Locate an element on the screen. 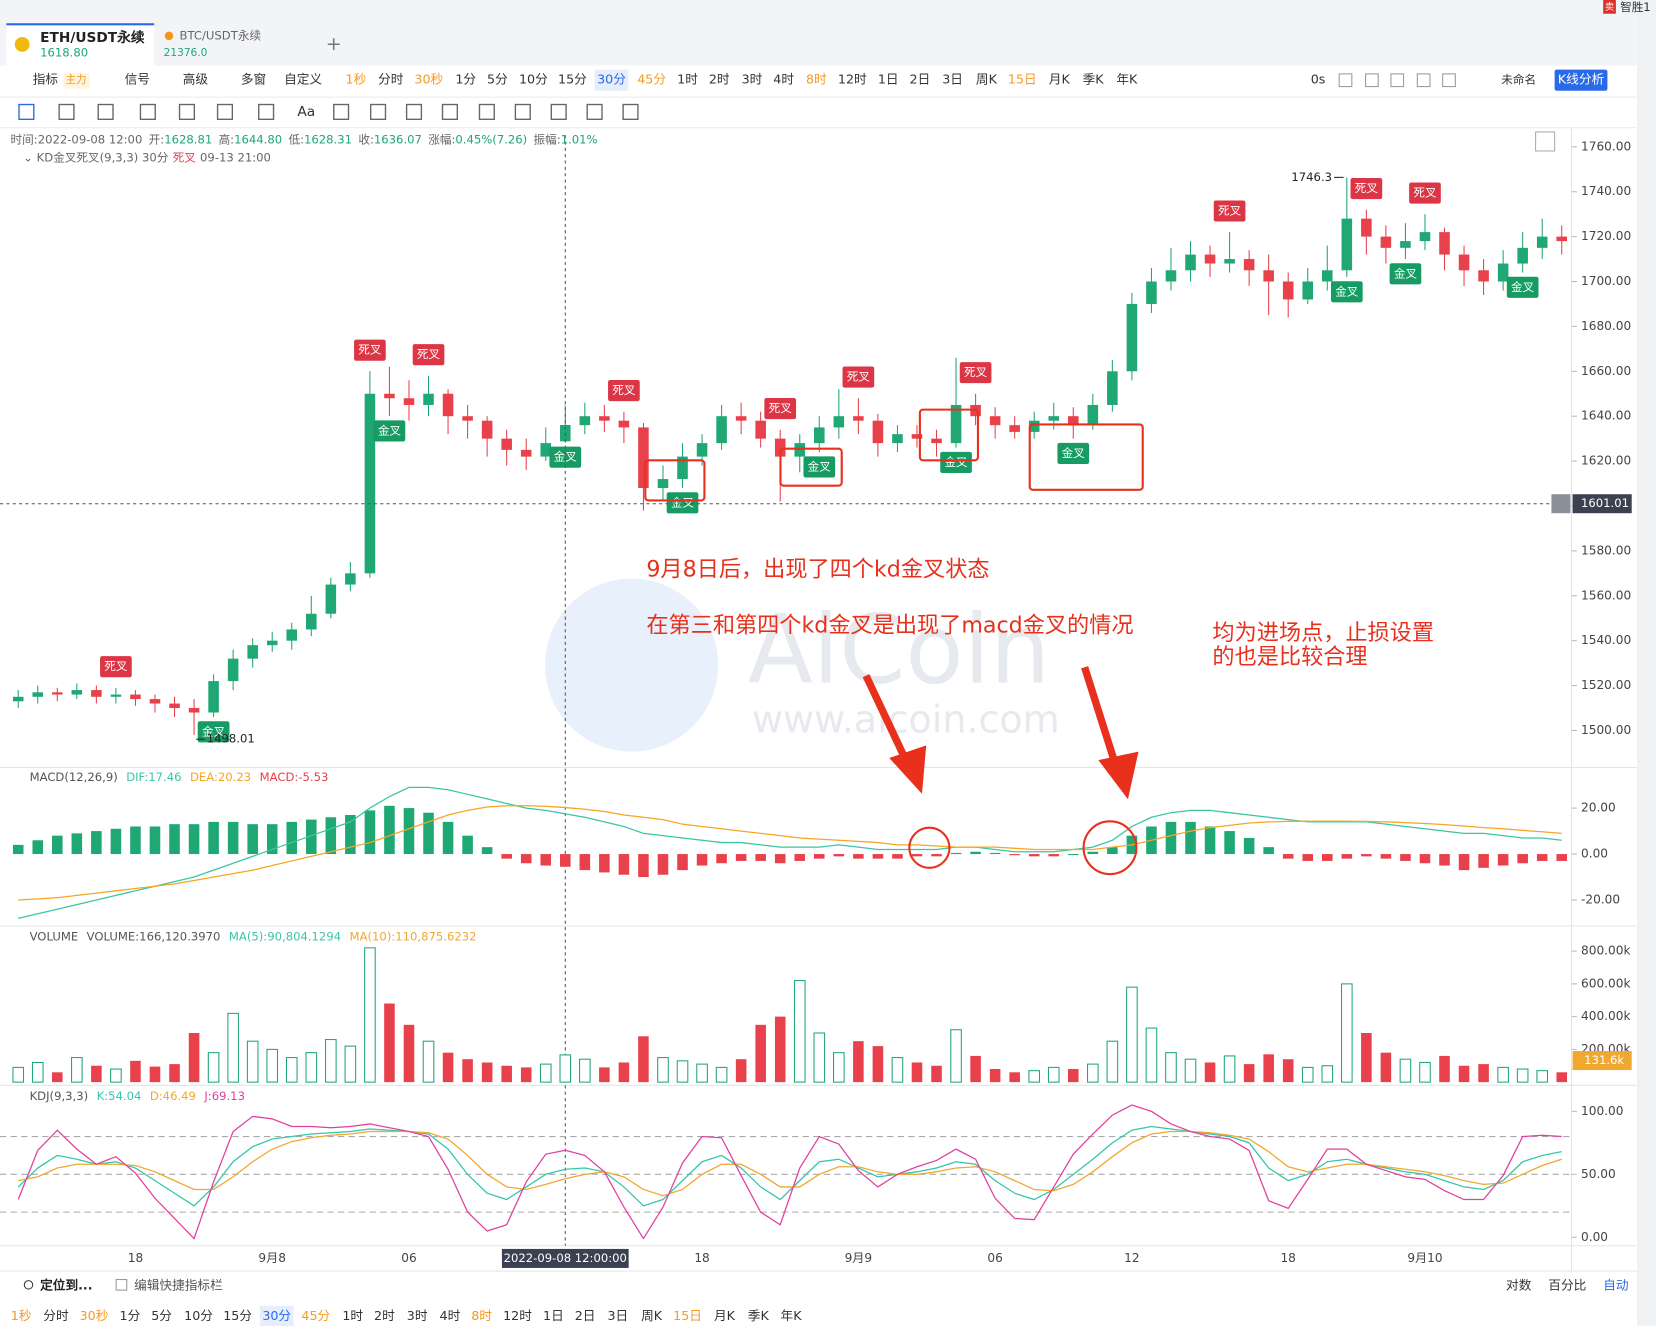 This screenshot has height=1330, width=1656. tab-symbol: ETH/USDT永续 is located at coordinates (92, 37).